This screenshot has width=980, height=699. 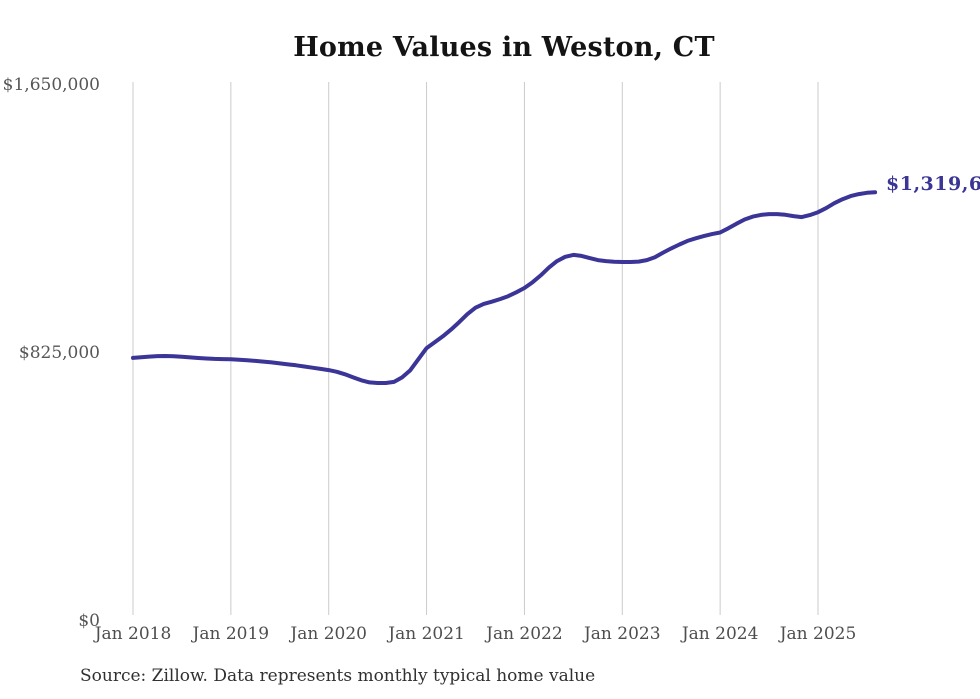 What do you see at coordinates (622, 634) in the screenshot?
I see `x-axis-label: Jan 2023` at bounding box center [622, 634].